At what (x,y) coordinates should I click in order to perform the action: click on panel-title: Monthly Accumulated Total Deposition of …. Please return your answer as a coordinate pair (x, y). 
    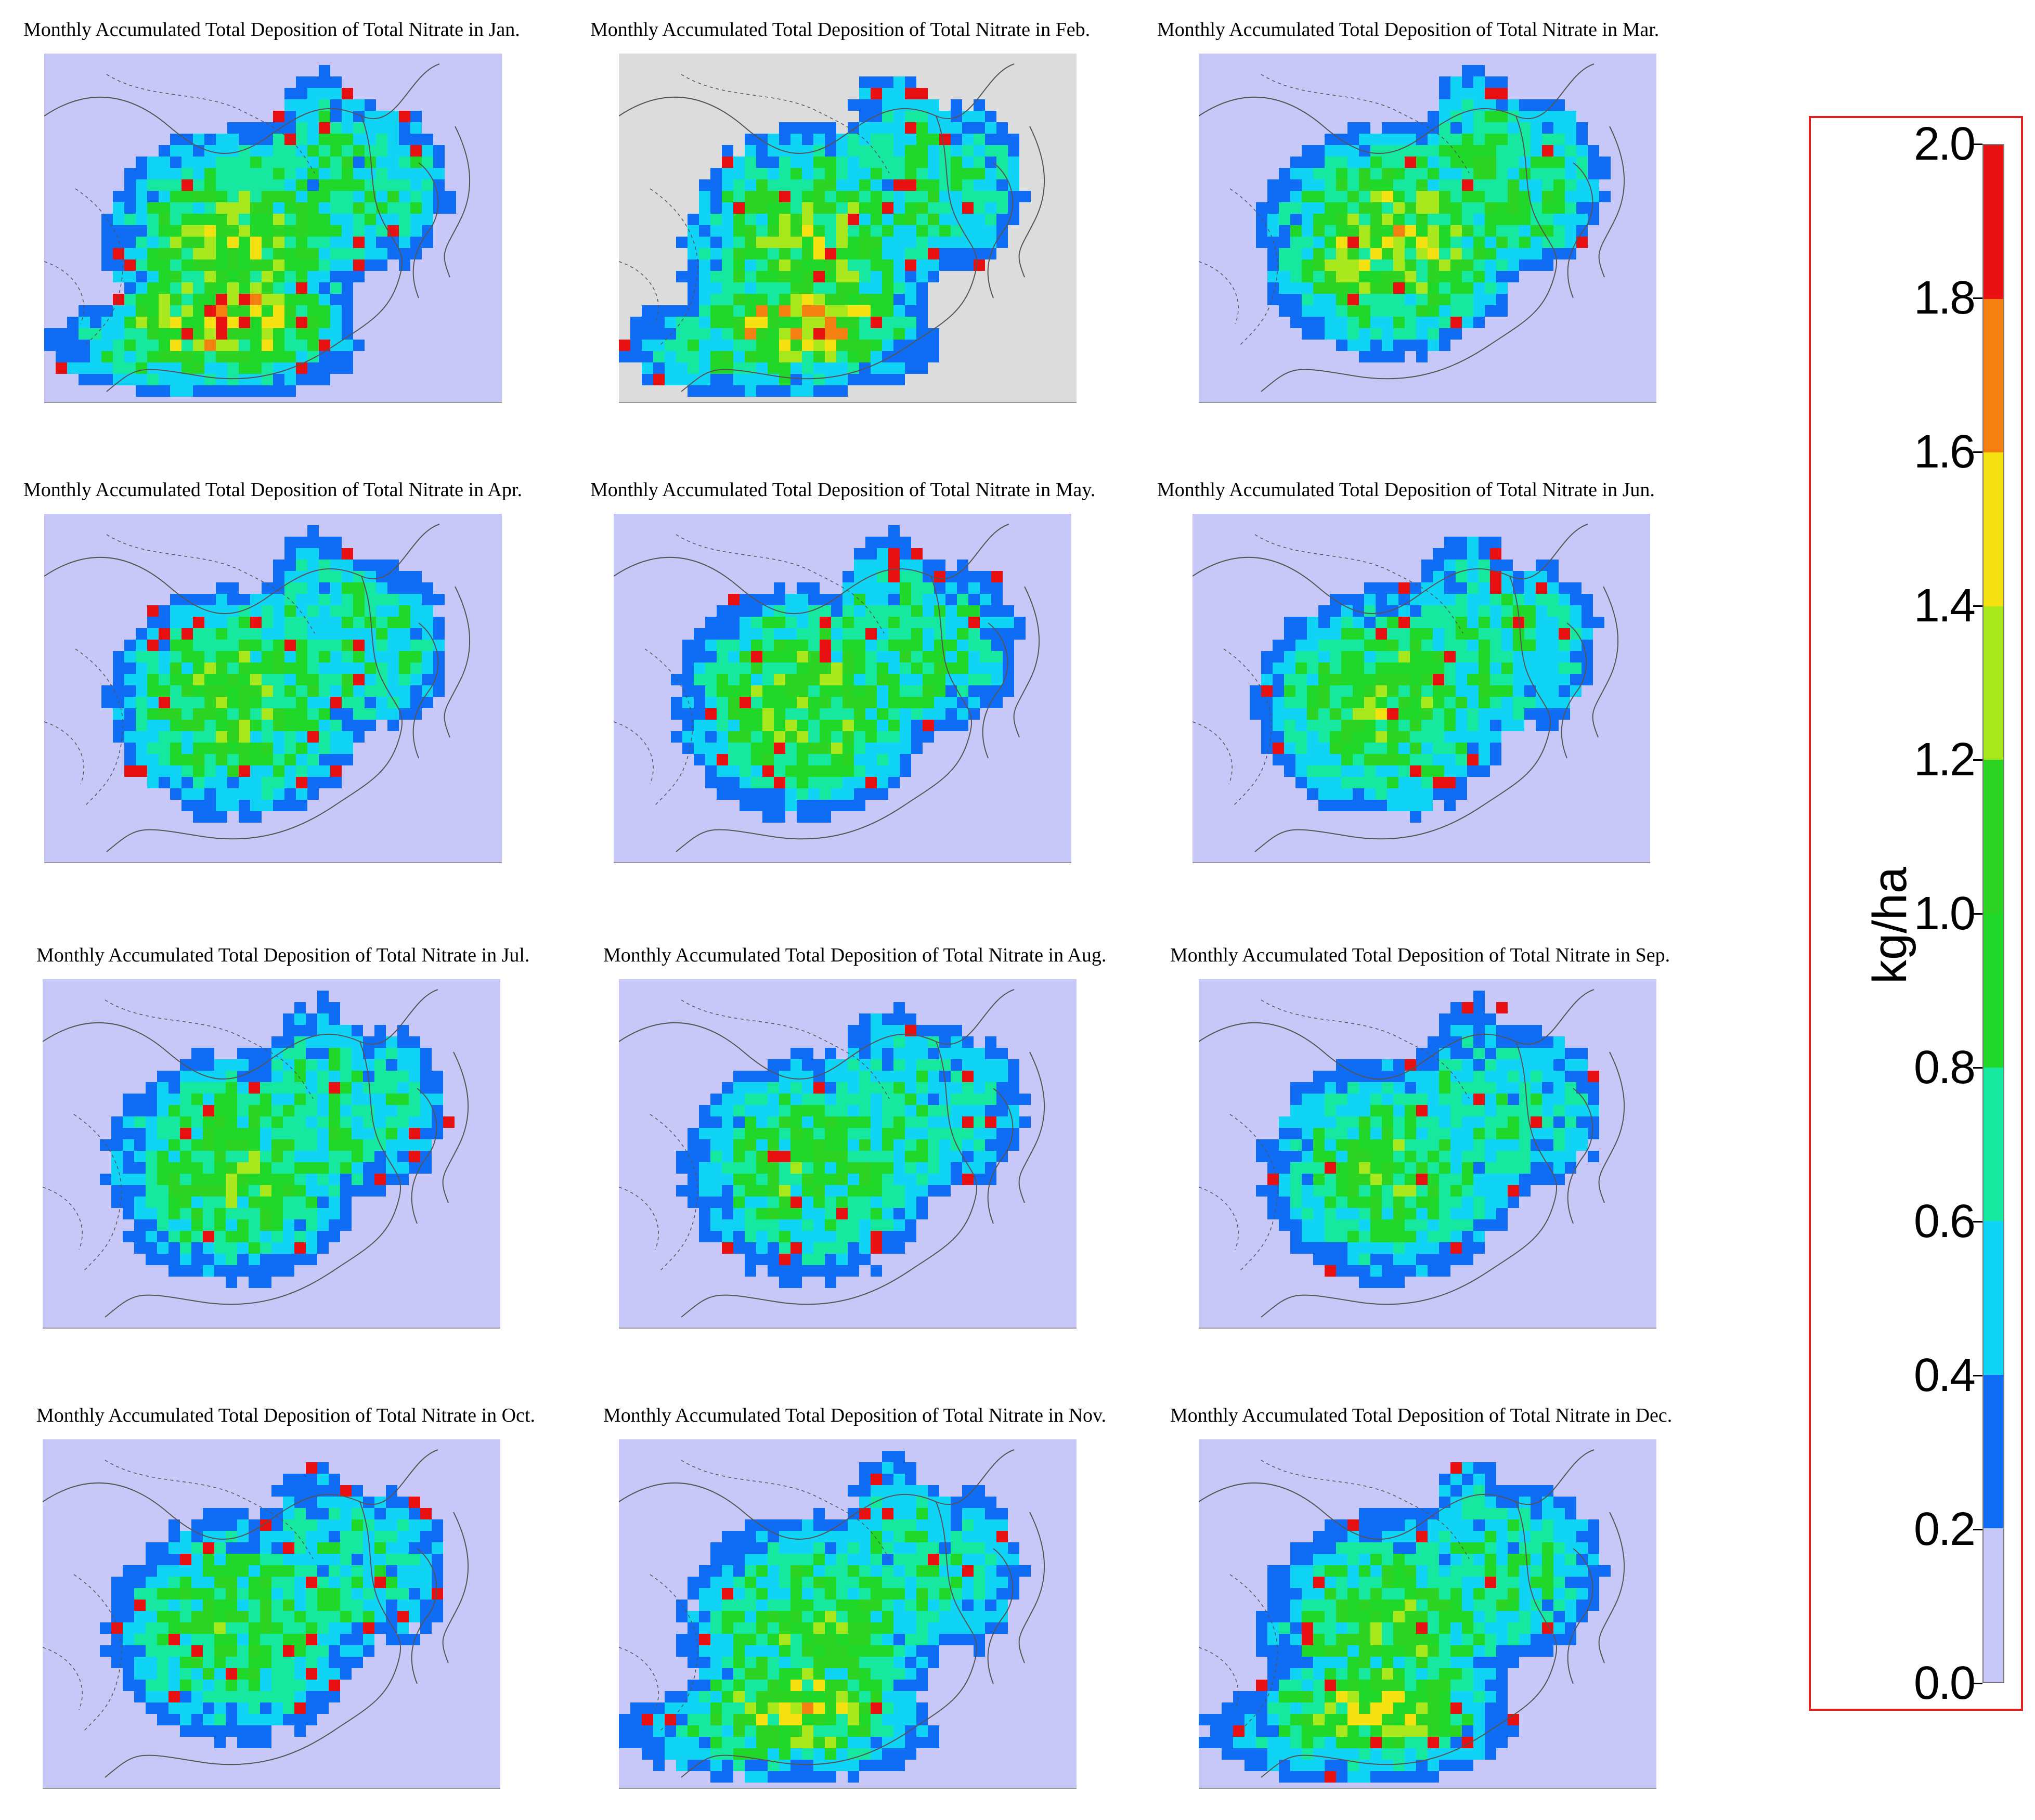
    Looking at the image, I should click on (1420, 955).